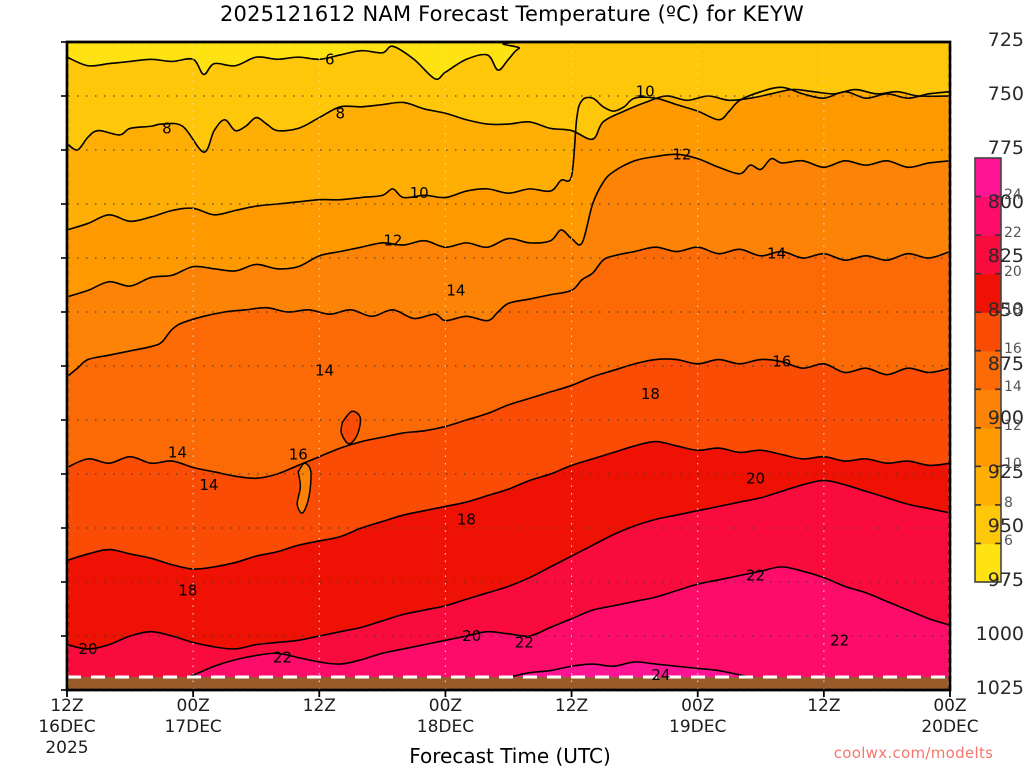  I want to click on terrain-surface, so click(508, 683).